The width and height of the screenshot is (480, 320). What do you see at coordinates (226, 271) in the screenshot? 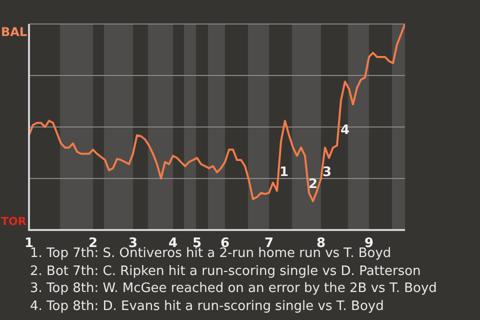
I see `text: 2. Bot 7th: C. Ripken hit a run-scoring single vs D. Patterson` at bounding box center [226, 271].